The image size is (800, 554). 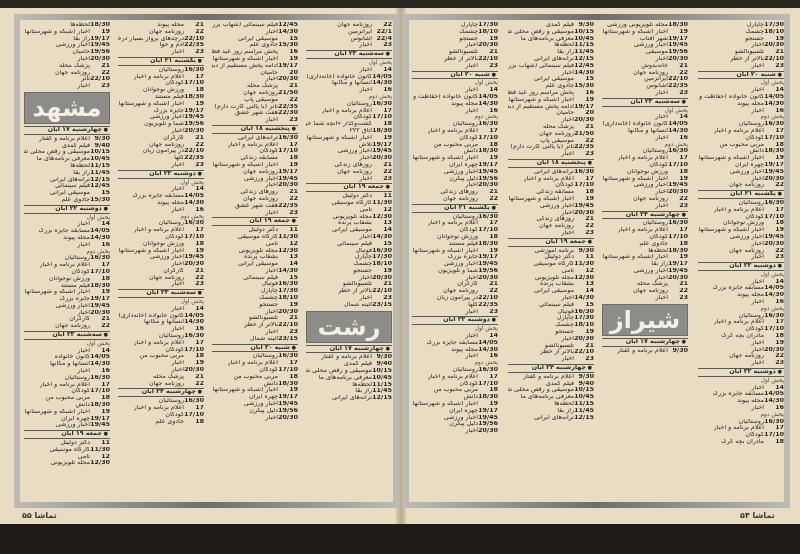 I want to click on program-title: روستائیان, so click(x=655, y=151).